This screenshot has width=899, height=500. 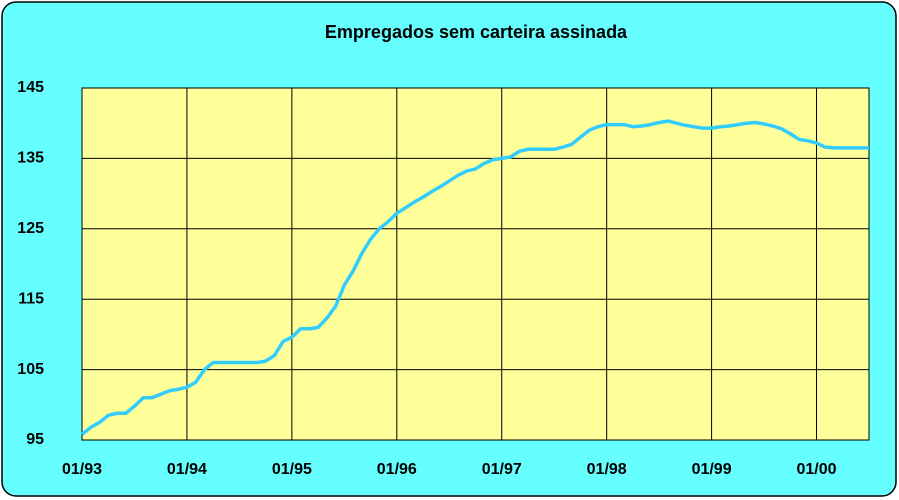 I want to click on y-tick-label: 125, so click(x=30, y=228).